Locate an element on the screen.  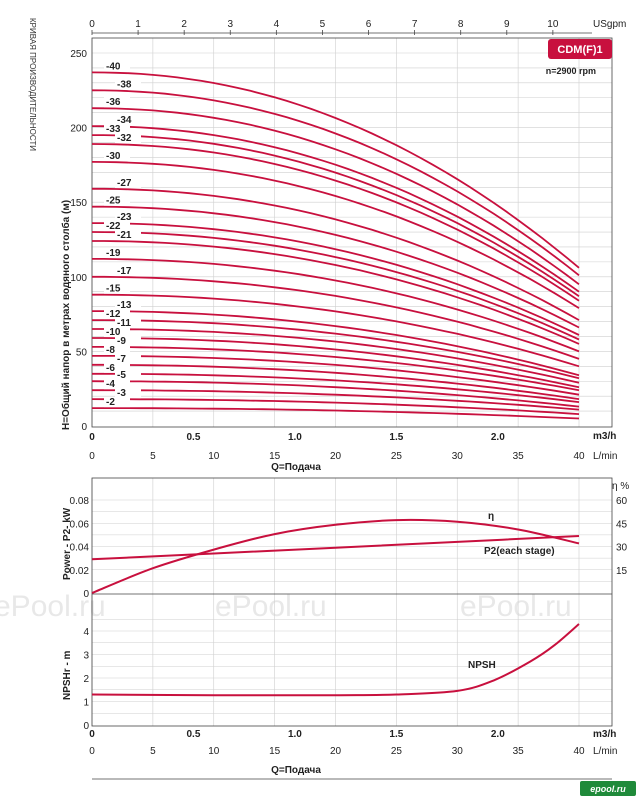
eta-series-label: η is located at coordinates (491, 516).